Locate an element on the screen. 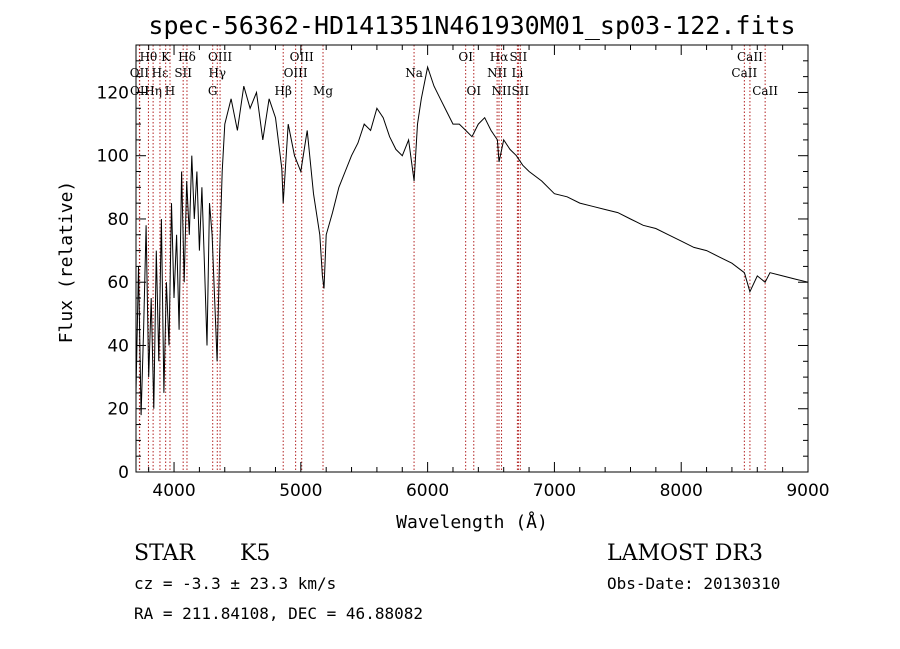 The height and width of the screenshot is (649, 900). x-tick-label: 6000 is located at coordinates (427, 491).